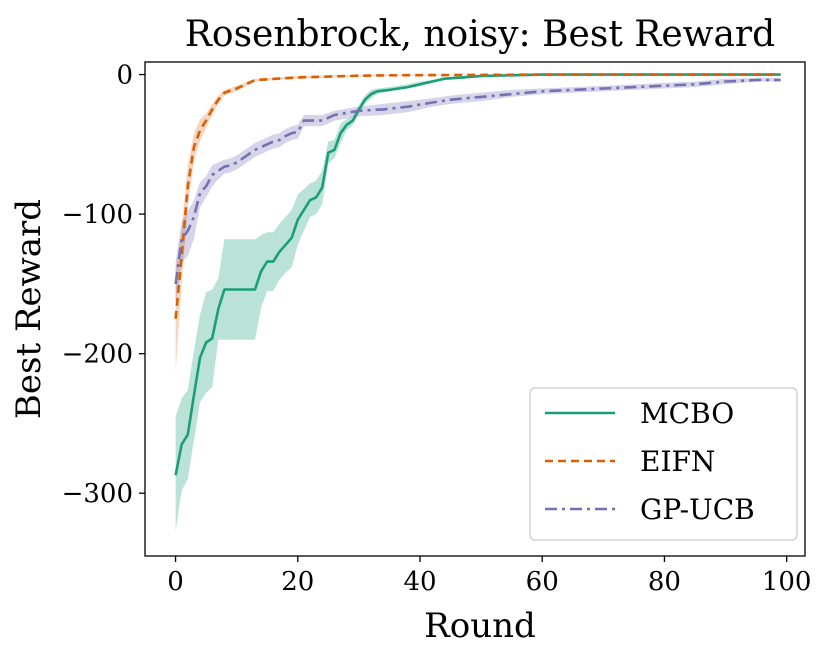 This screenshot has width=830, height=658. What do you see at coordinates (697, 509) in the screenshot?
I see `legend-label-gp-ucb: GP-UCB` at bounding box center [697, 509].